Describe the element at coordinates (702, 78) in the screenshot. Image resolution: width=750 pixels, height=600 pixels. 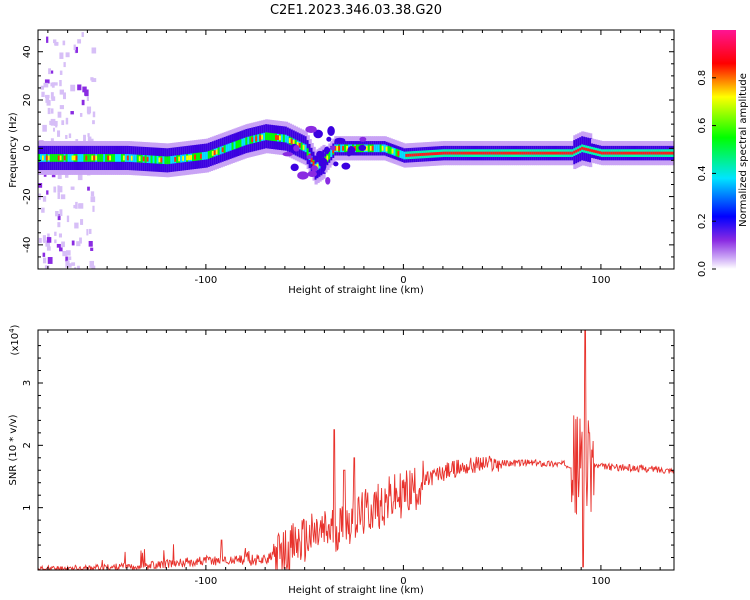
I see `colorbar-tick-label: 0.8` at that location.